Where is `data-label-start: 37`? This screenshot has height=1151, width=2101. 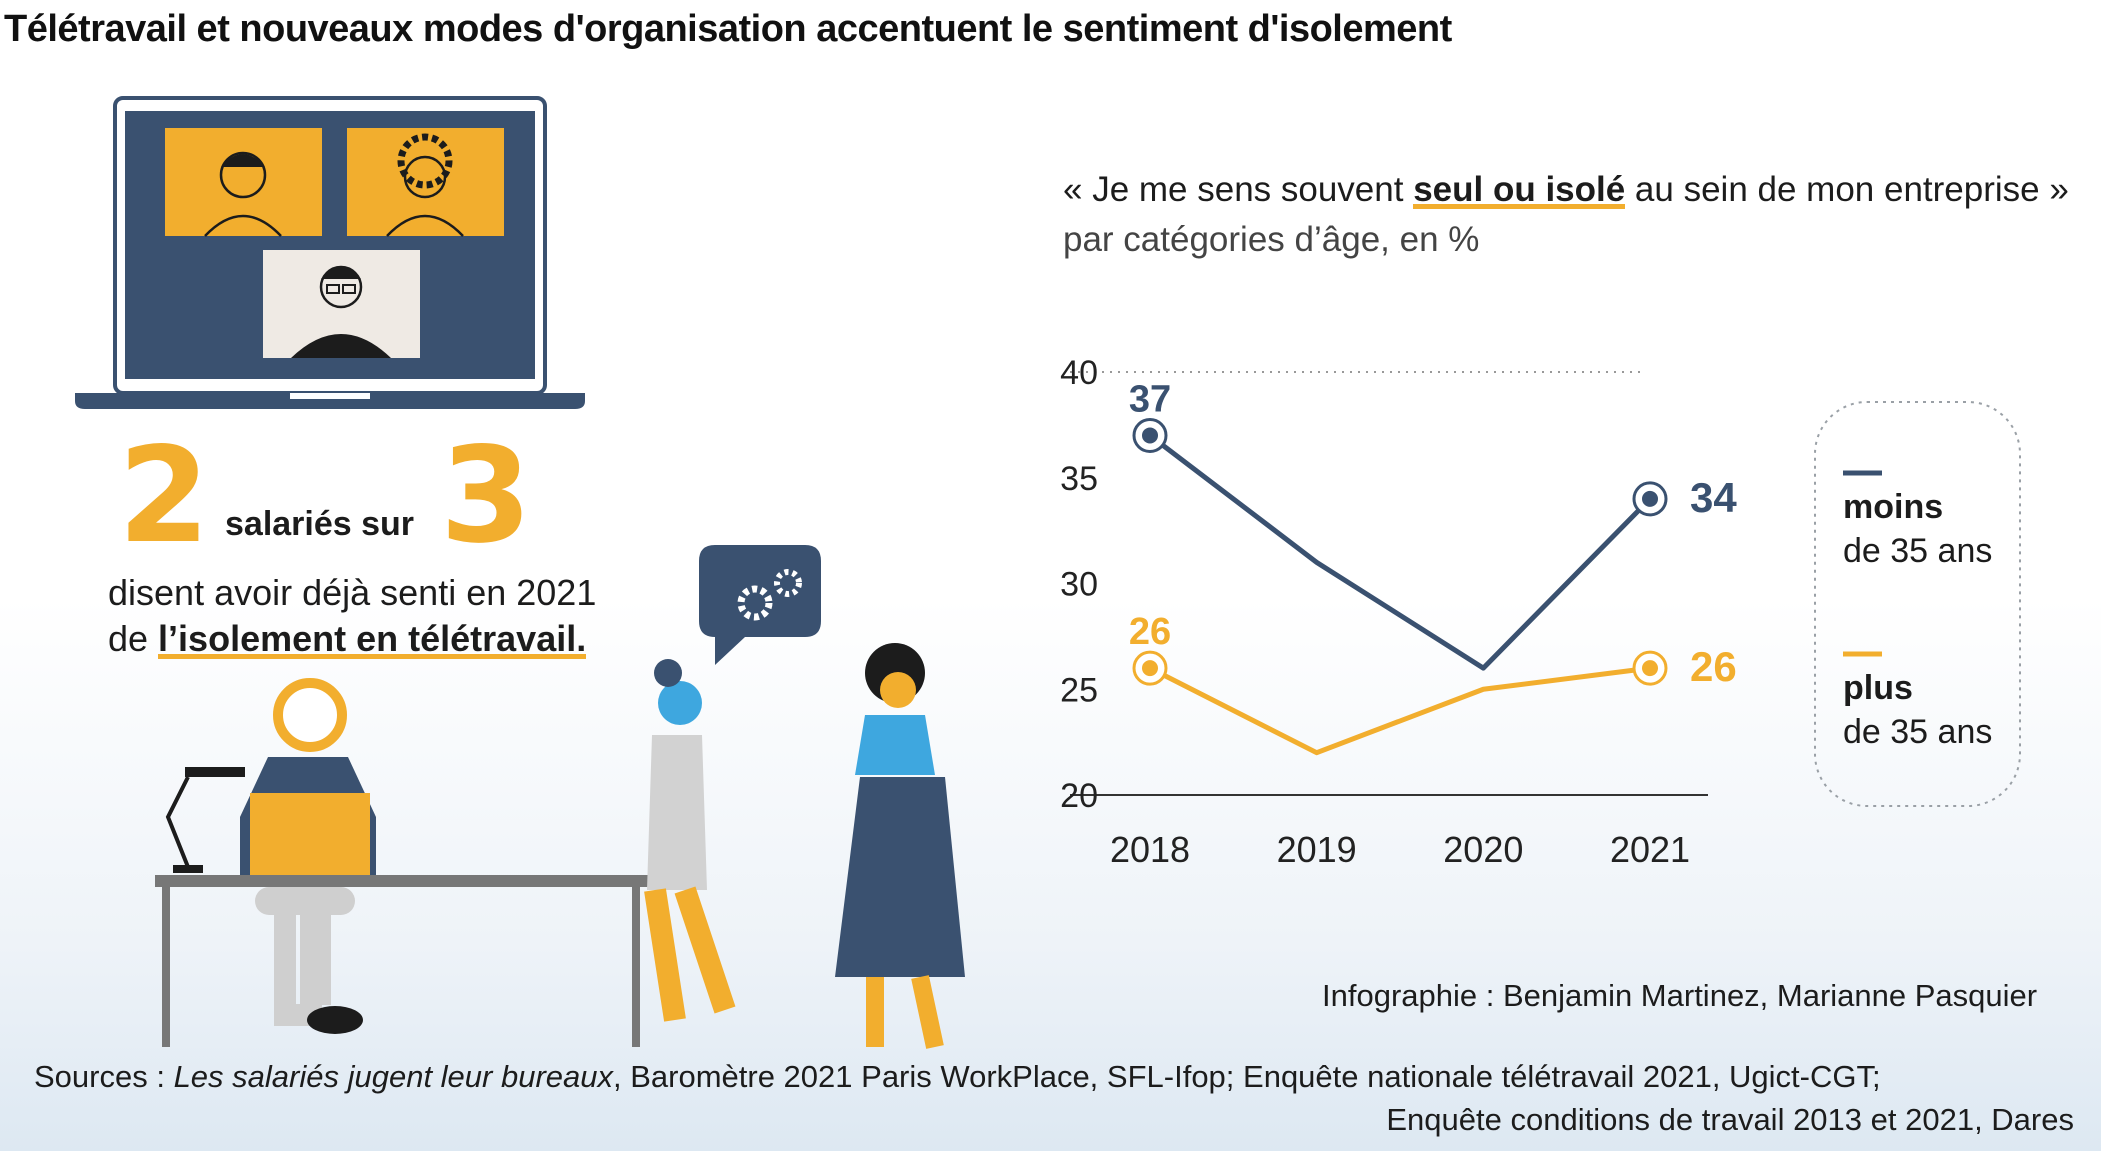 data-label-start: 37 is located at coordinates (1150, 399).